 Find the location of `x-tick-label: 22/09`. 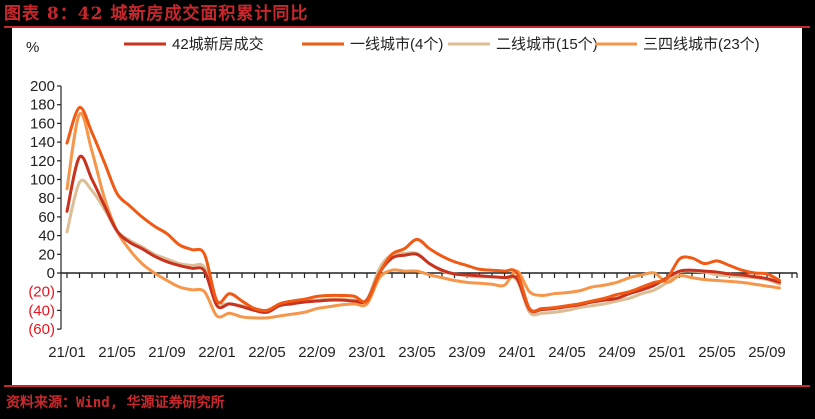

x-tick-label: 22/09 is located at coordinates (317, 352).